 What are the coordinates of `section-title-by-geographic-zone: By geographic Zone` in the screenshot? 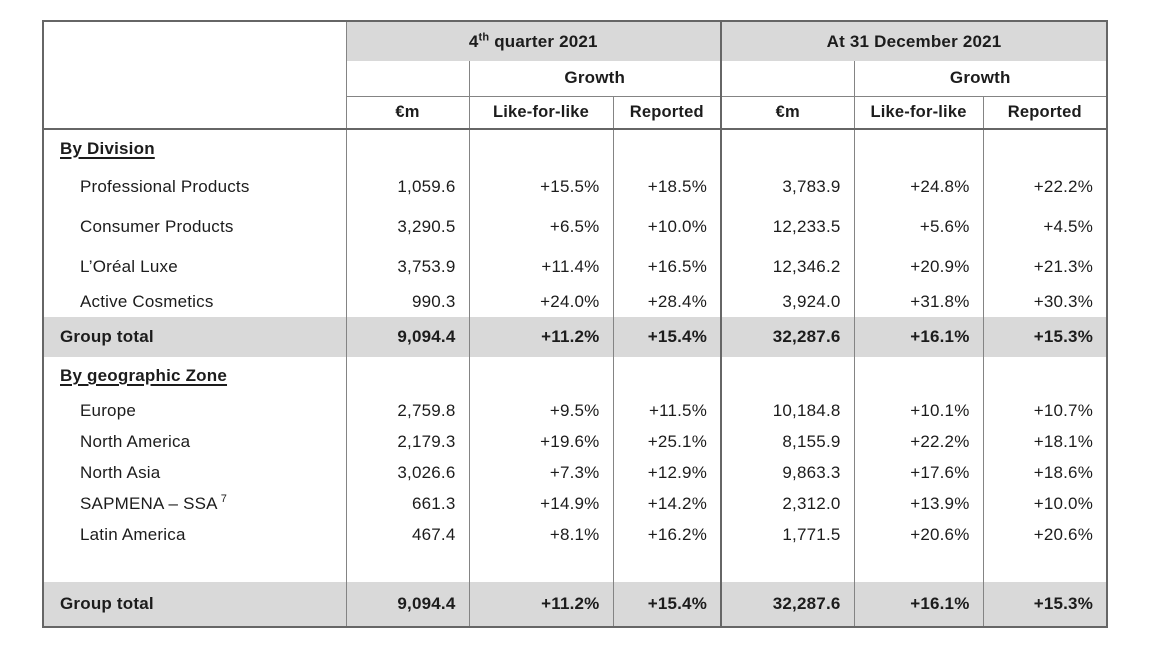 It's located at (575, 376).